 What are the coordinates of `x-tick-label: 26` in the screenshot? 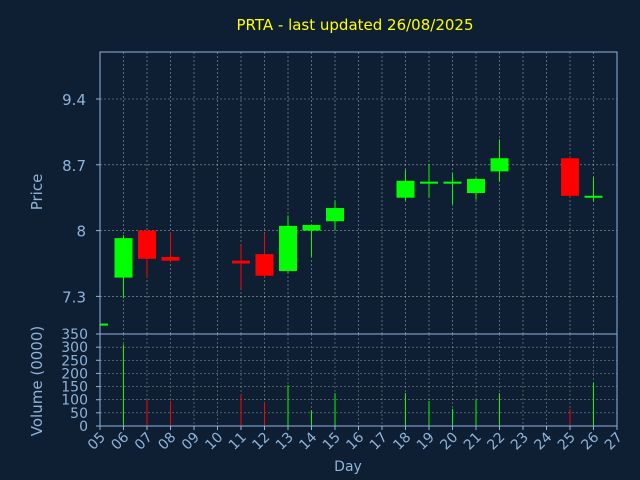 It's located at (590, 441).